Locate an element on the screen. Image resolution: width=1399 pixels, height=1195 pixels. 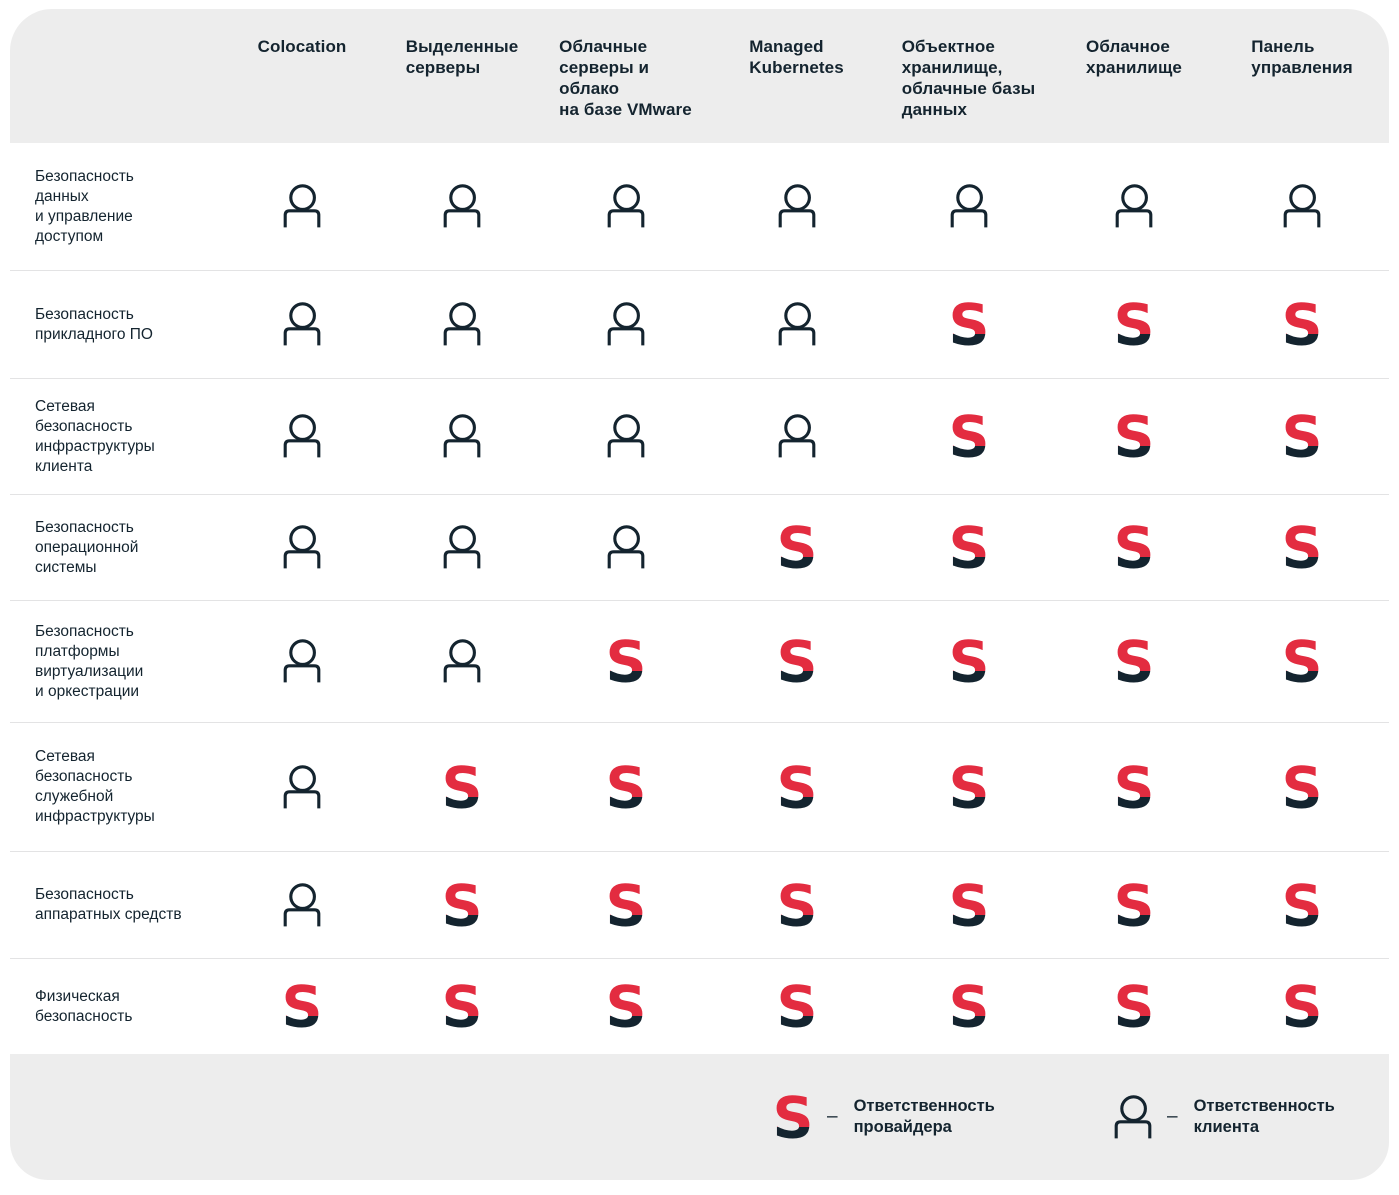
column-header: Панель управления is located at coordinates (1302, 57).